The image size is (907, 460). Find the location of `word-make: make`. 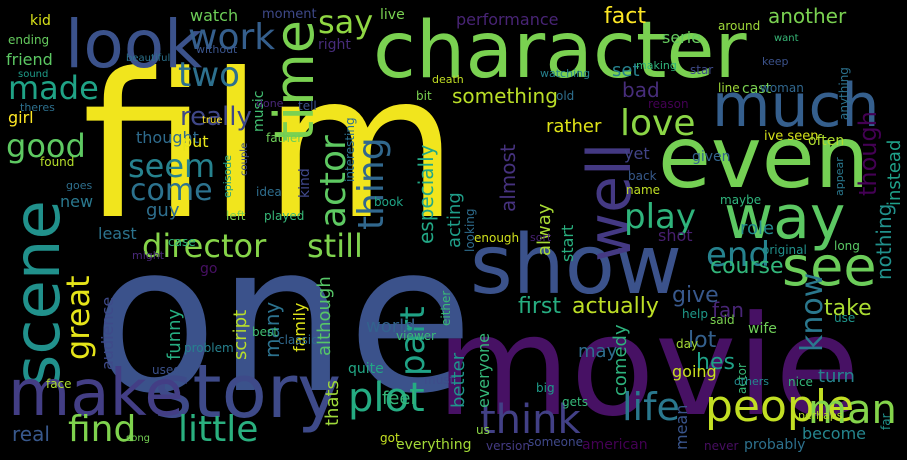

word-make: make is located at coordinates (96, 394).